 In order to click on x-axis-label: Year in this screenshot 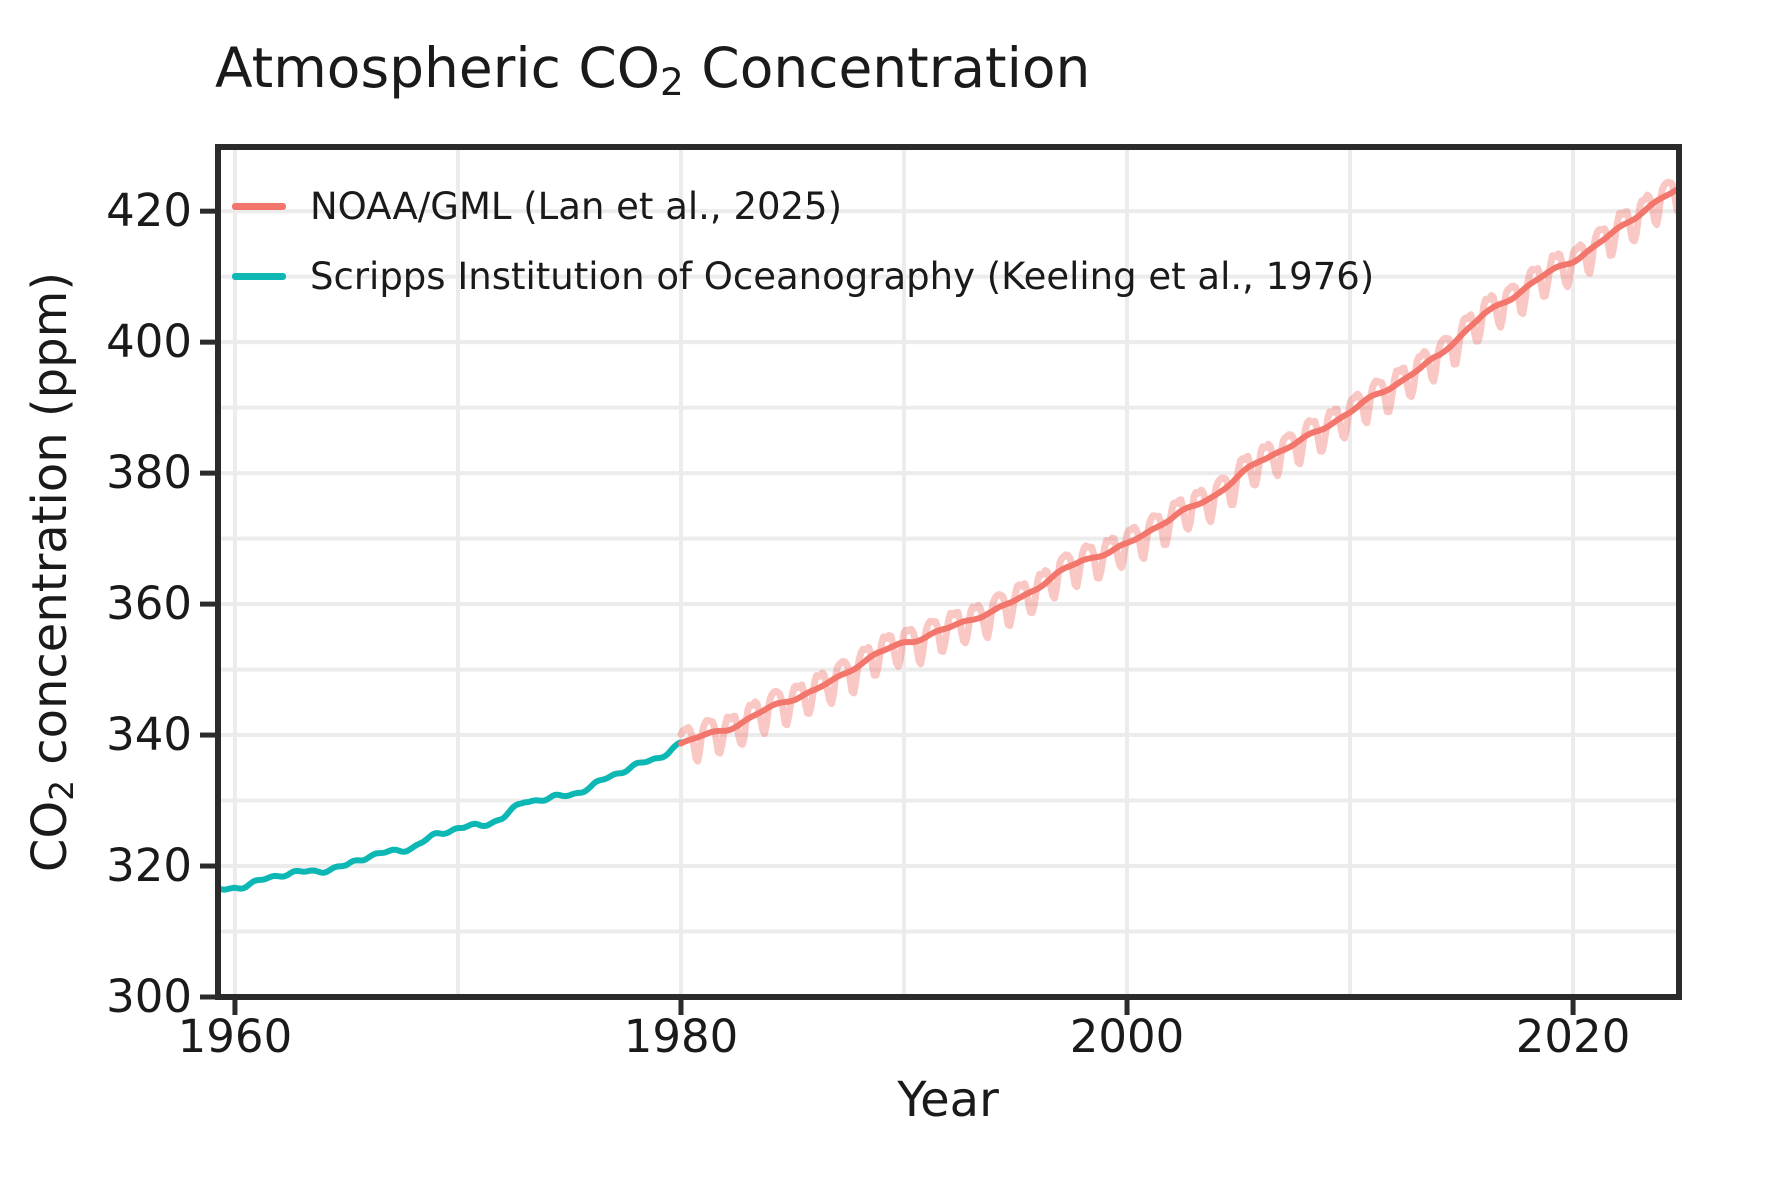, I will do `click(948, 1100)`.